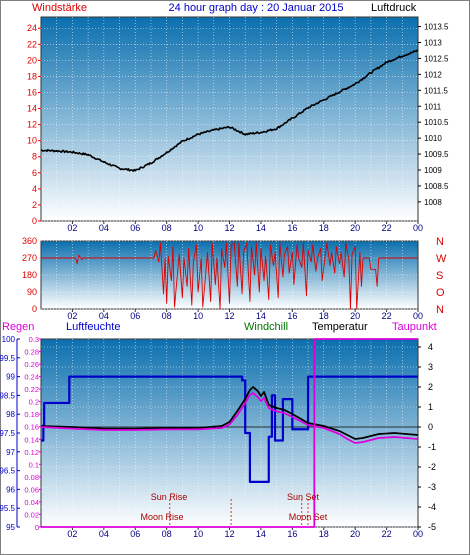 The image size is (470, 555). What do you see at coordinates (32, 292) in the screenshot?
I see `direction-tick-label: 90` at bounding box center [32, 292].